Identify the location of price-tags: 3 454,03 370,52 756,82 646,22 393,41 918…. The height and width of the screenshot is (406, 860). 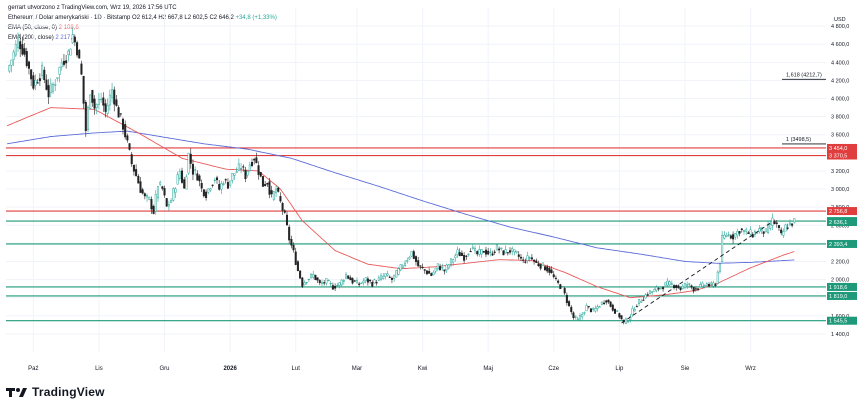
(842, 234).